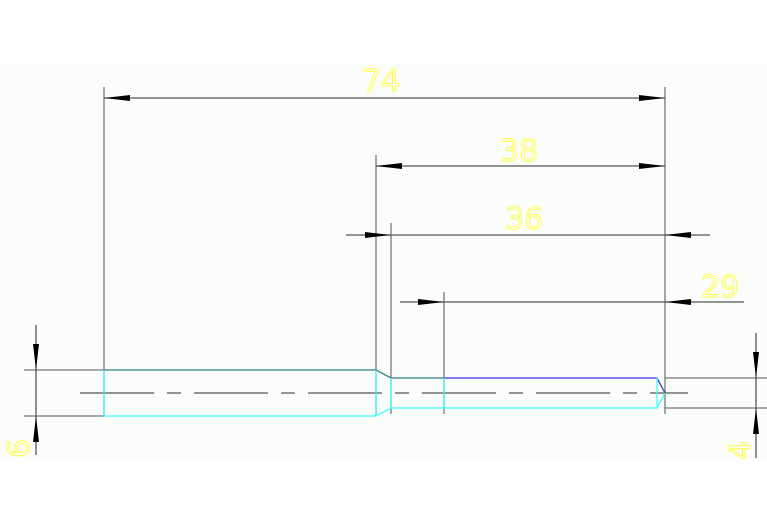  I want to click on dim-4-text: 4, so click(740, 450).